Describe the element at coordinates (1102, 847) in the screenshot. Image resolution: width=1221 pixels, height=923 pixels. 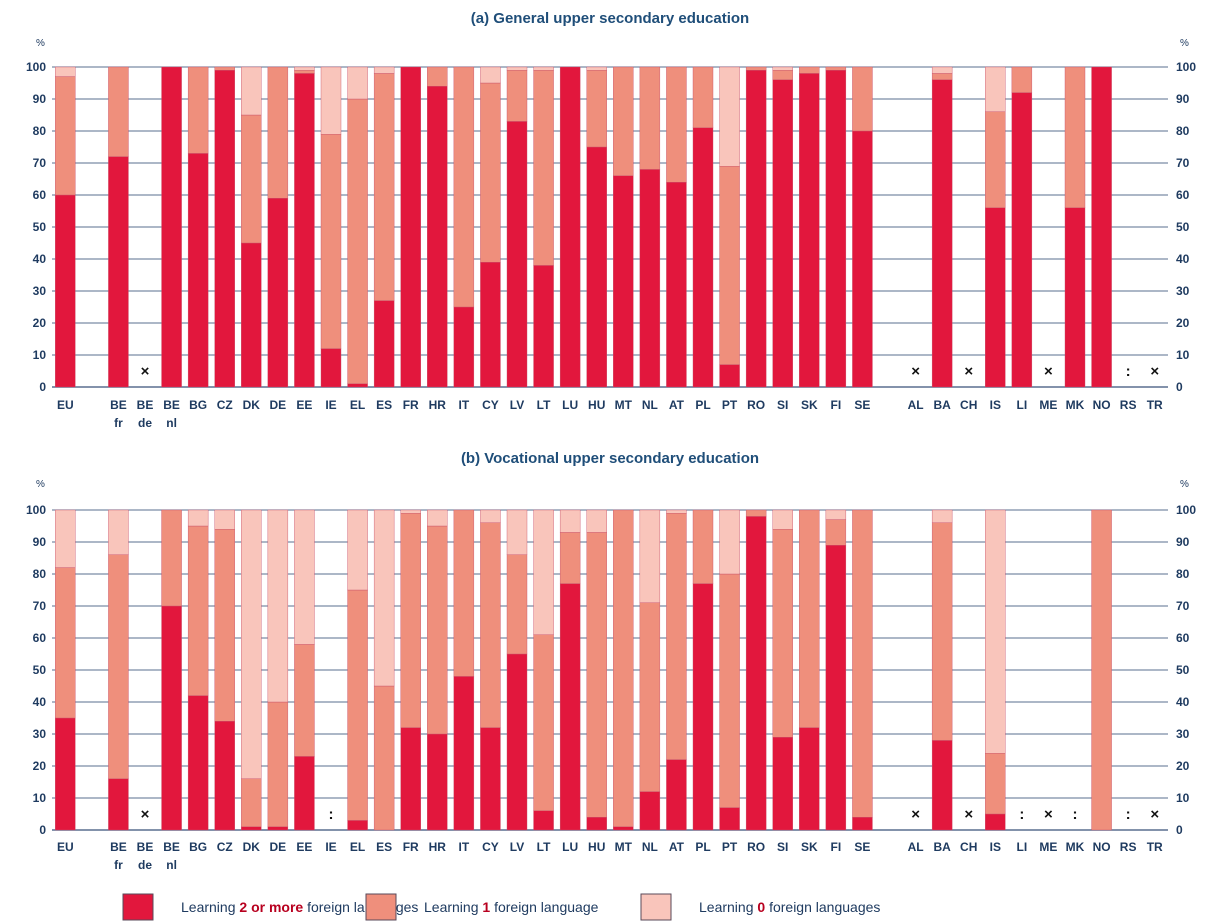
I see `x-category-label: NO` at that location.